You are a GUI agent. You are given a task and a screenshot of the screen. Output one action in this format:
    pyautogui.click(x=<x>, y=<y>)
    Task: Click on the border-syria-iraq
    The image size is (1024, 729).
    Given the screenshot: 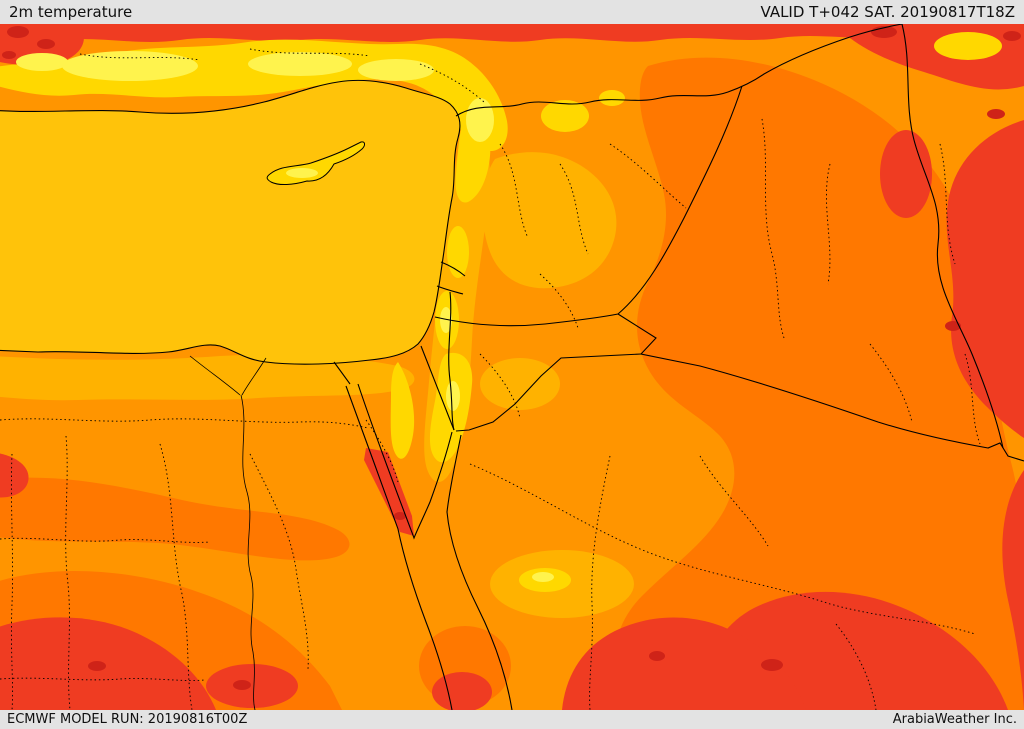 What is the action you would take?
    pyautogui.click(x=680, y=200)
    